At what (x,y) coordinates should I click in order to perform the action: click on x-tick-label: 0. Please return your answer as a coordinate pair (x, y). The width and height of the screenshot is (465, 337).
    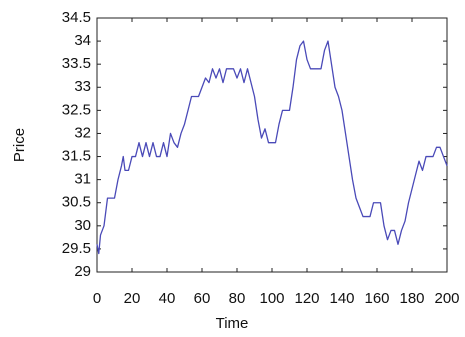
    Looking at the image, I should click on (97, 298).